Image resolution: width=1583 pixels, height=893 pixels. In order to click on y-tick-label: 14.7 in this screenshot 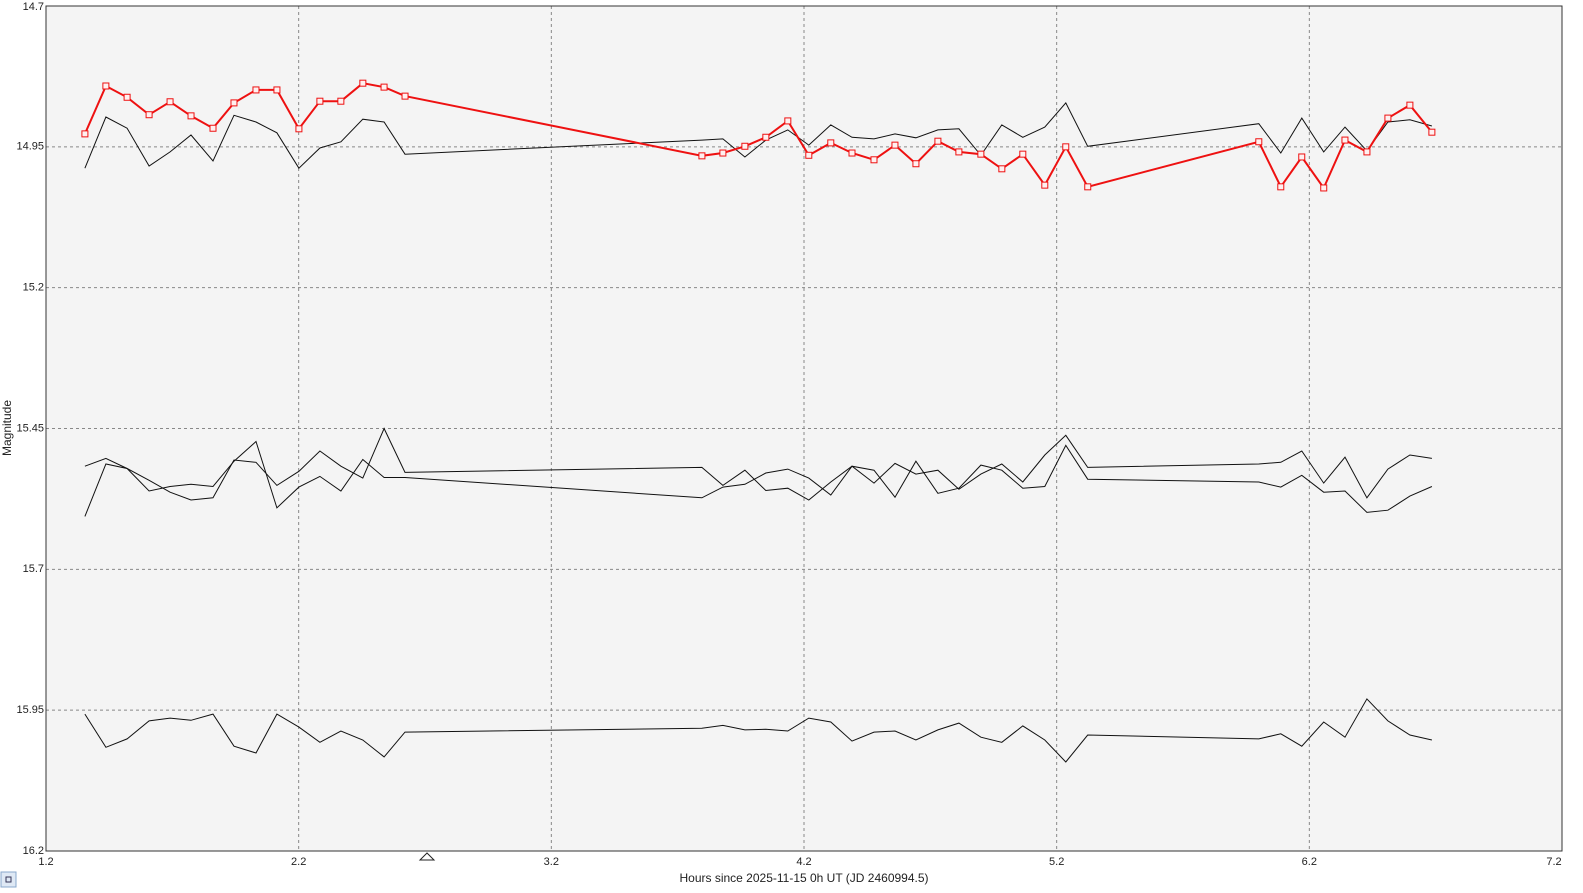, I will do `click(33, 7)`.